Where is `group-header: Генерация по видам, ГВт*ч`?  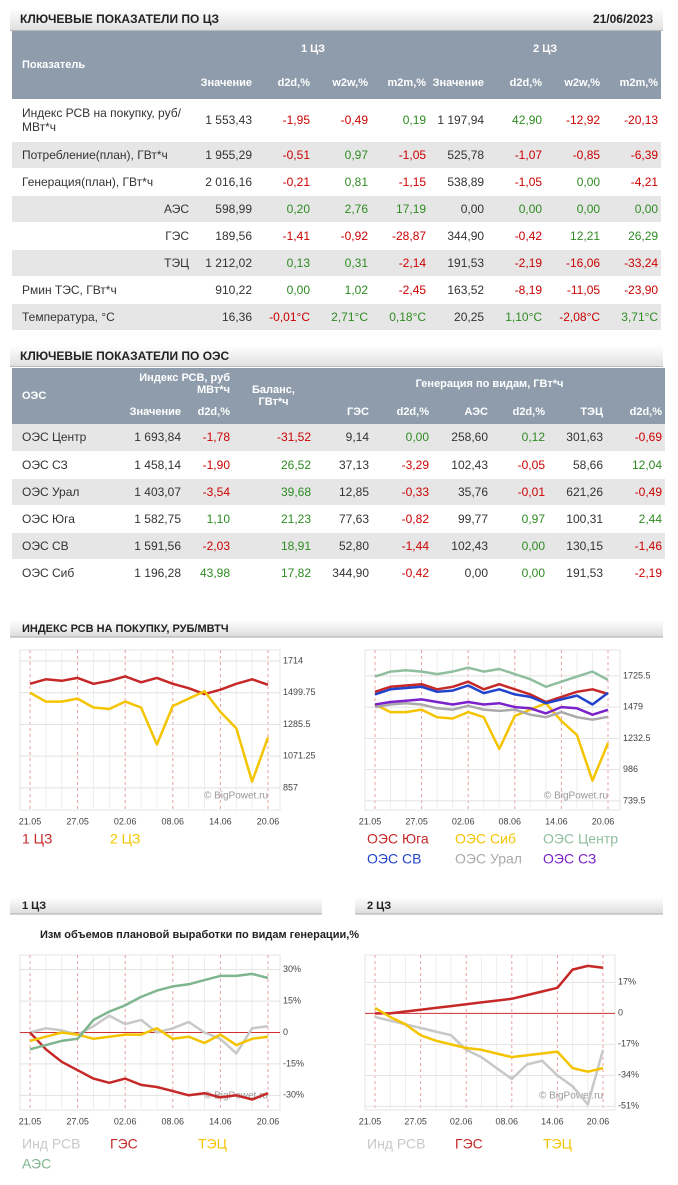 group-header: Генерация по видам, ГВт*ч is located at coordinates (490, 384).